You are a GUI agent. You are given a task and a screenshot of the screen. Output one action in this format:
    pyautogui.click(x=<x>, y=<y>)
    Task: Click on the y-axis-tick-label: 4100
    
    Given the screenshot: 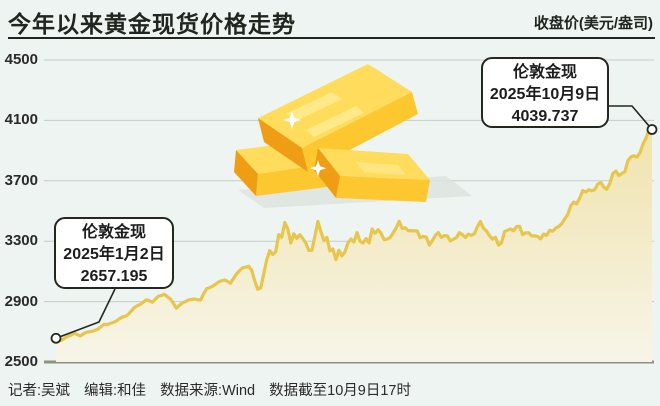 What is the action you would take?
    pyautogui.click(x=21, y=120)
    